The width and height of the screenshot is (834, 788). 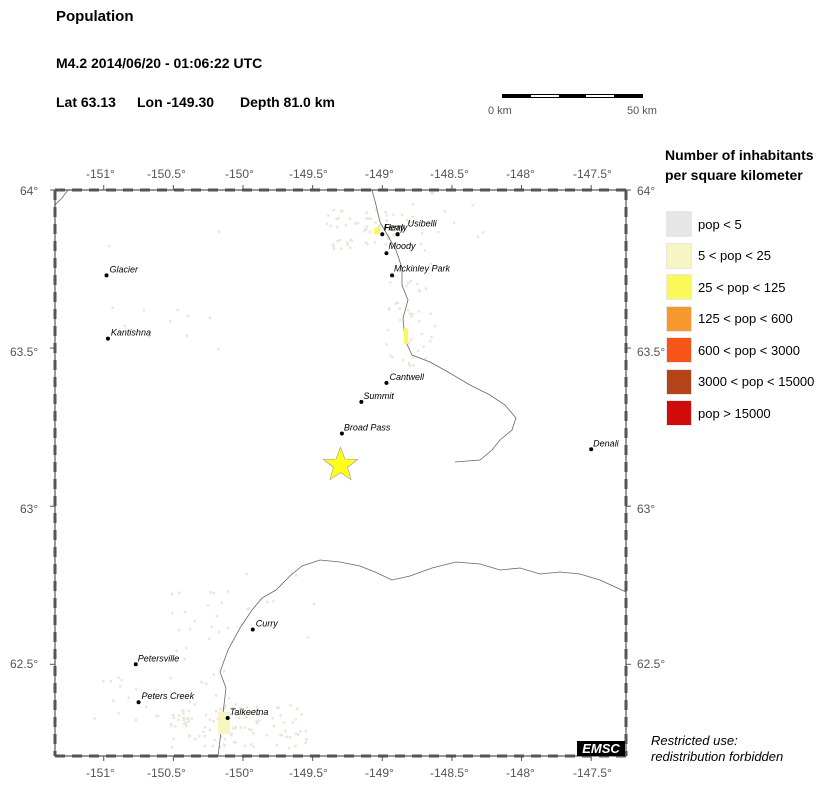 What do you see at coordinates (694, 740) in the screenshot?
I see `usage-note-line1: Restricted use:` at bounding box center [694, 740].